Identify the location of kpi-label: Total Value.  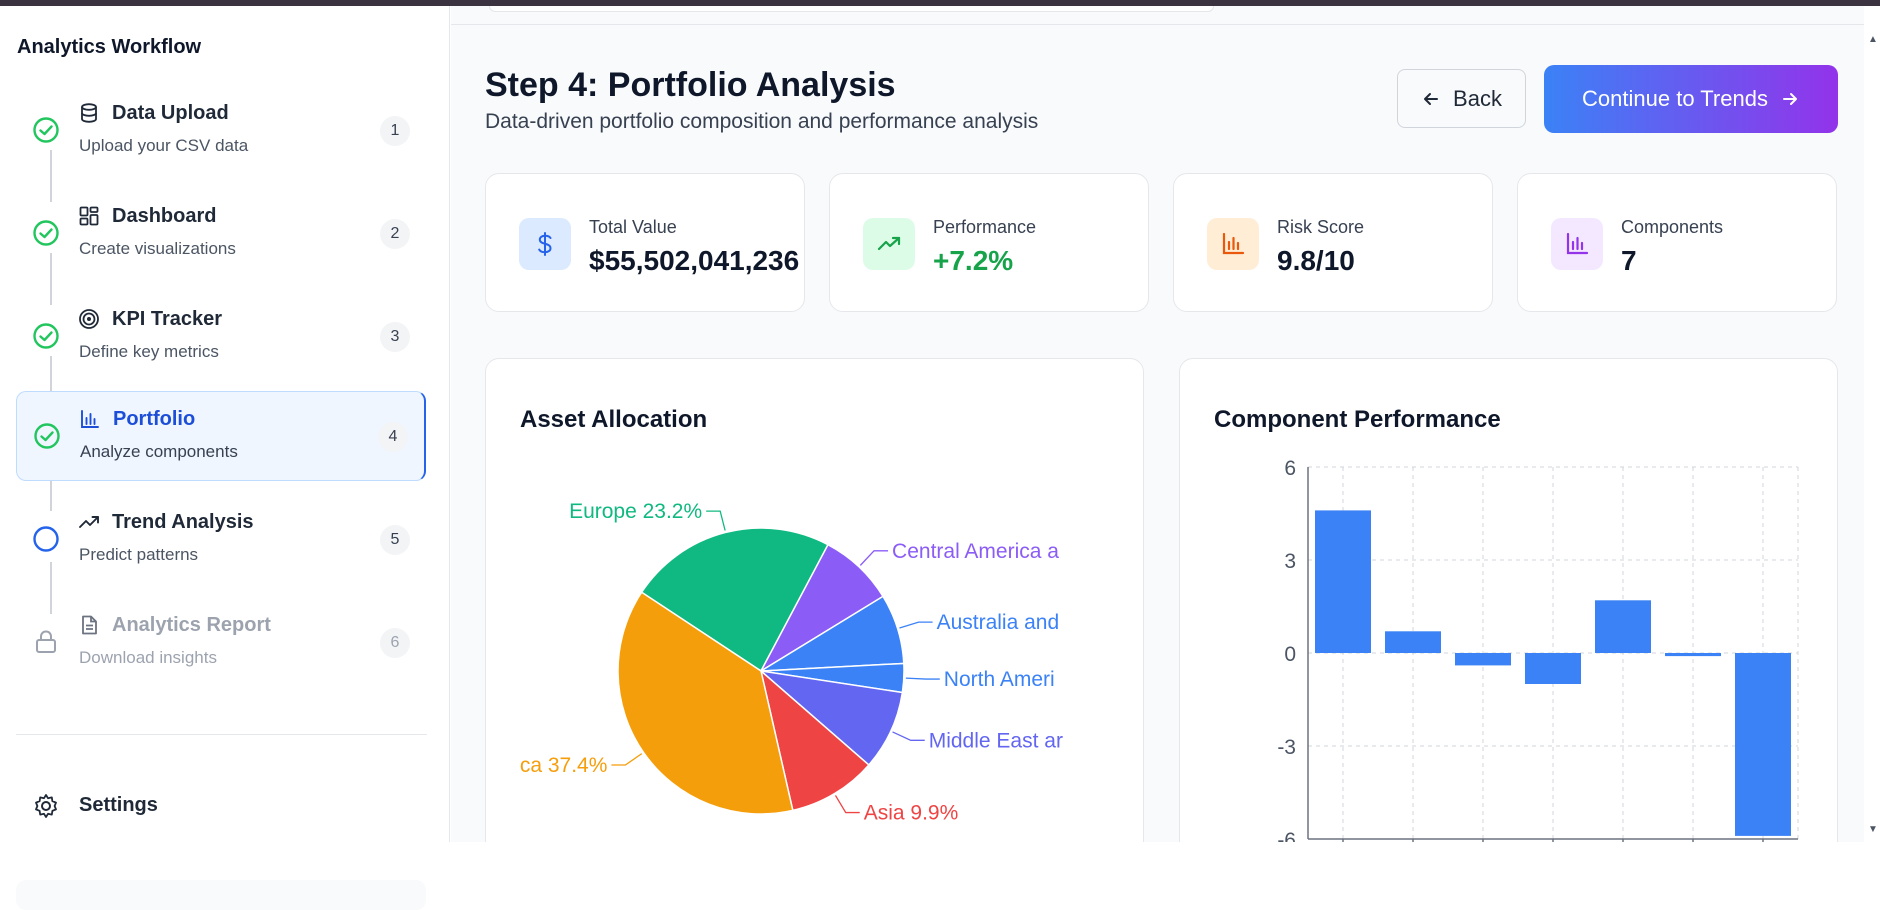
(633, 227).